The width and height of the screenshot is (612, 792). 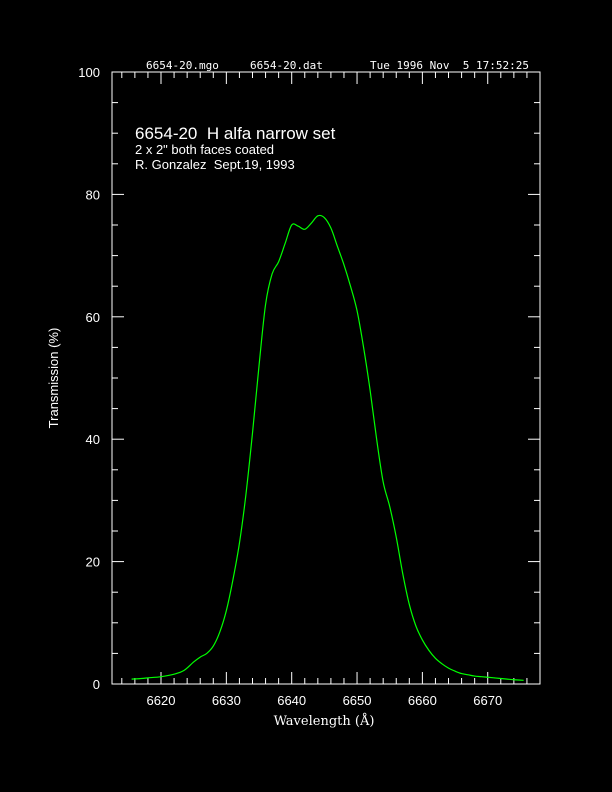 I want to click on x-tick-label: 6650, so click(x=357, y=700).